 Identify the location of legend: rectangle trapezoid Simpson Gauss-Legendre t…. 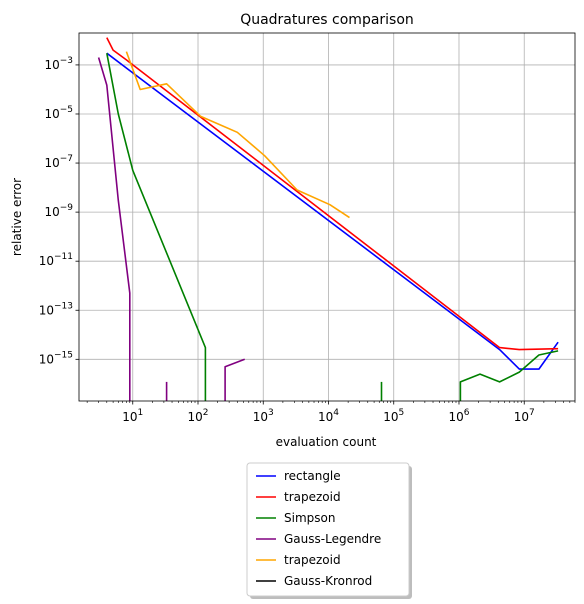
(329, 531).